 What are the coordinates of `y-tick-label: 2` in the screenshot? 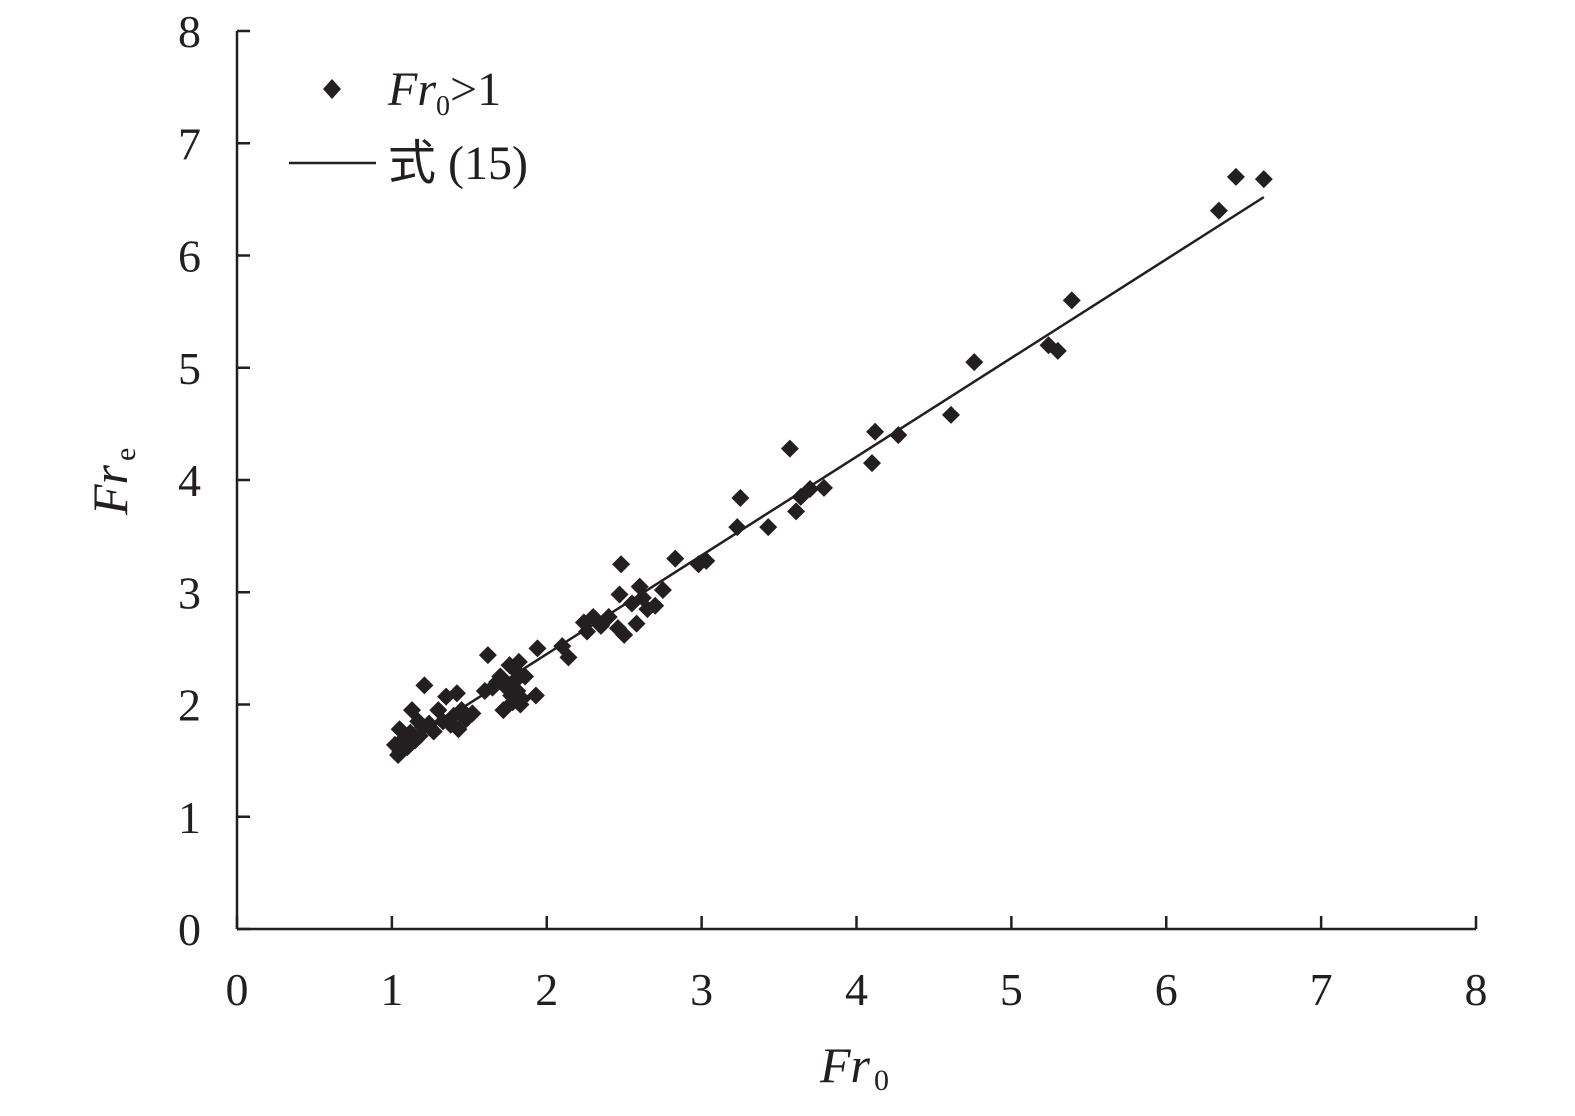 It's located at (189, 705).